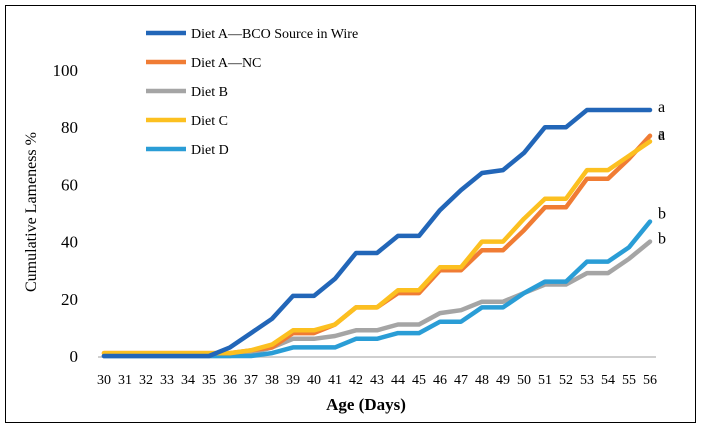 The width and height of the screenshot is (703, 429). I want to click on x-tick-label: 42, so click(356, 380).